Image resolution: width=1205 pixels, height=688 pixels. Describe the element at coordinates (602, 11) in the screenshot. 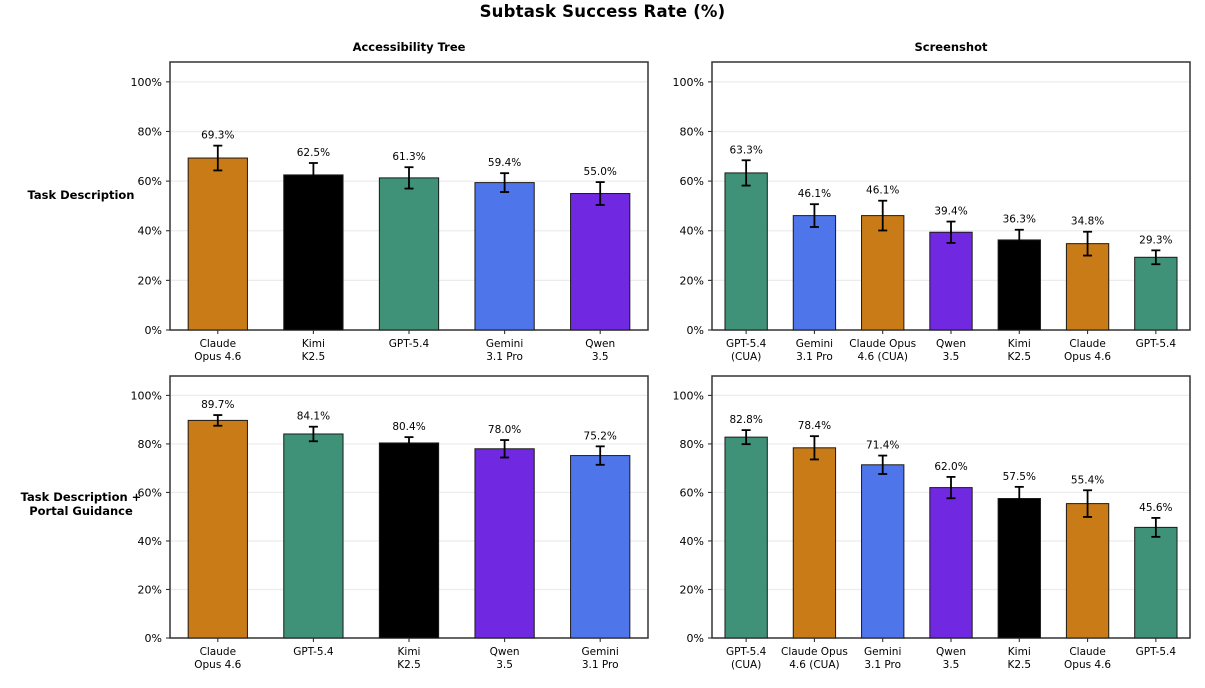

I see `figure-title: Subtask Success Rate (%)` at that location.